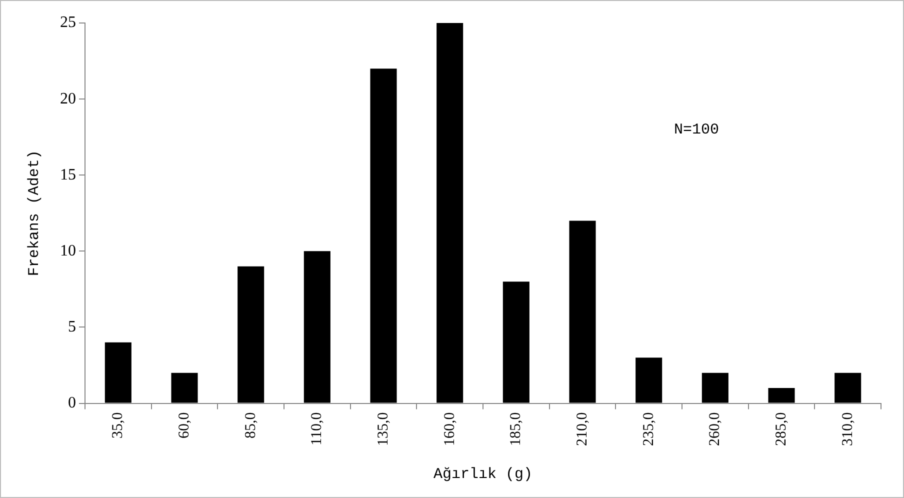 The image size is (904, 498). I want to click on x-tick-label: 85,0, so click(250, 425).